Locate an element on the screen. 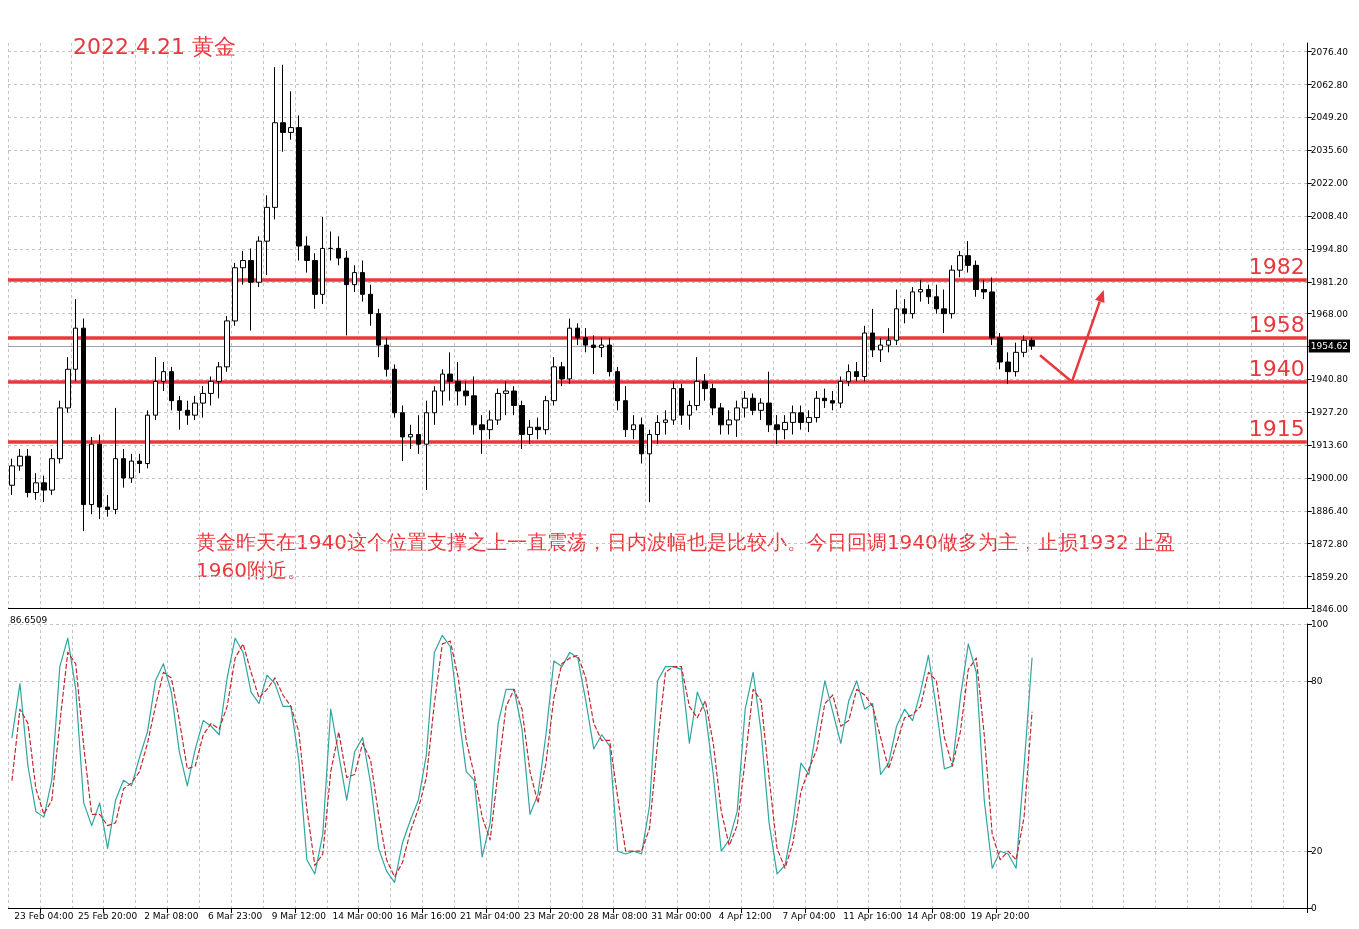  x-tick-label: 11 Apr 16:00 is located at coordinates (873, 915).